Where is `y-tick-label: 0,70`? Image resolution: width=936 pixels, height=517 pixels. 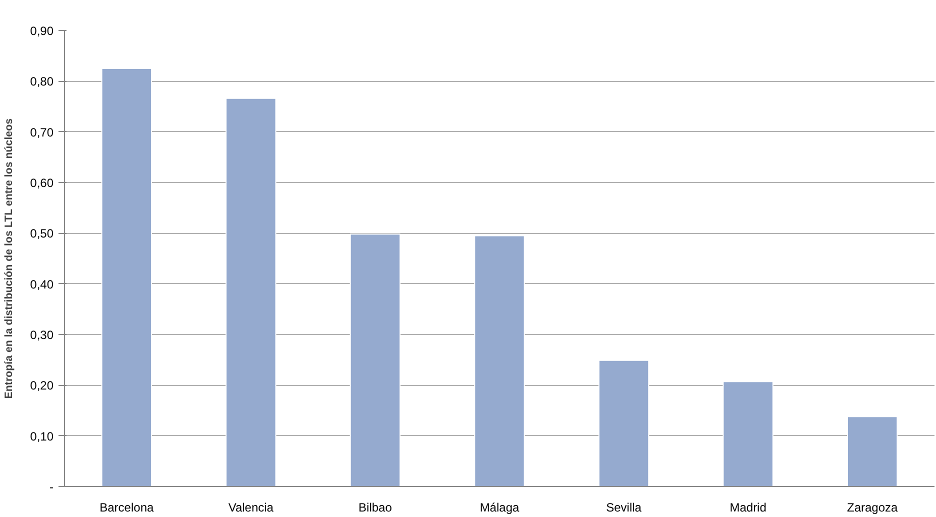 y-tick-label: 0,70 is located at coordinates (42, 132).